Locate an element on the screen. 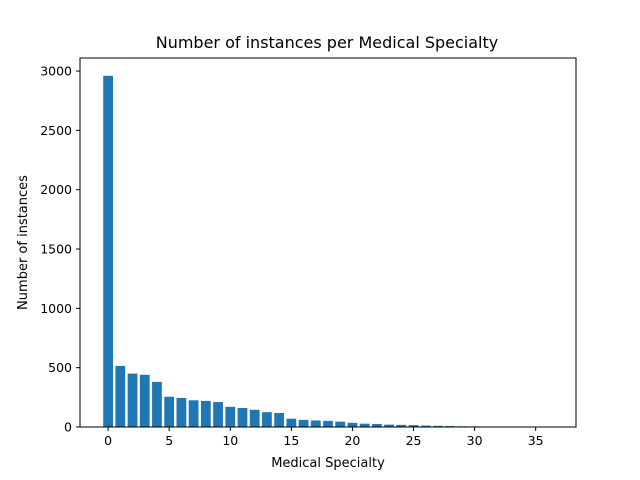  x-axis-label: Medical Specialty is located at coordinates (328, 463).